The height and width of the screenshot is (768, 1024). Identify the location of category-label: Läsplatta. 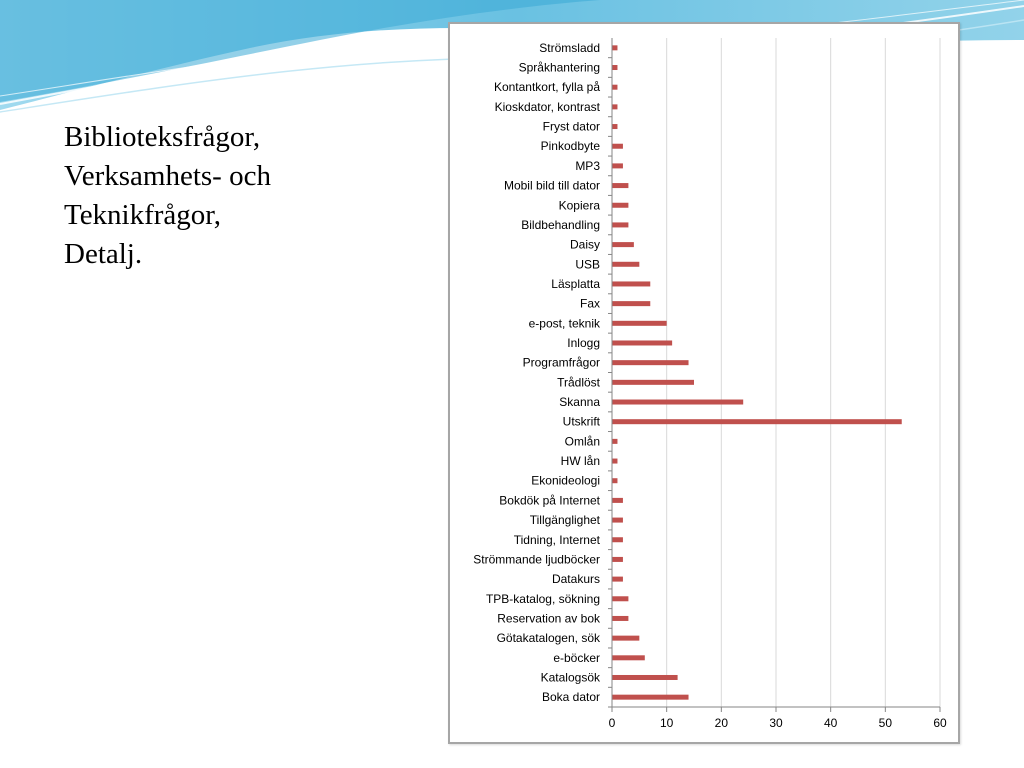
(575, 284).